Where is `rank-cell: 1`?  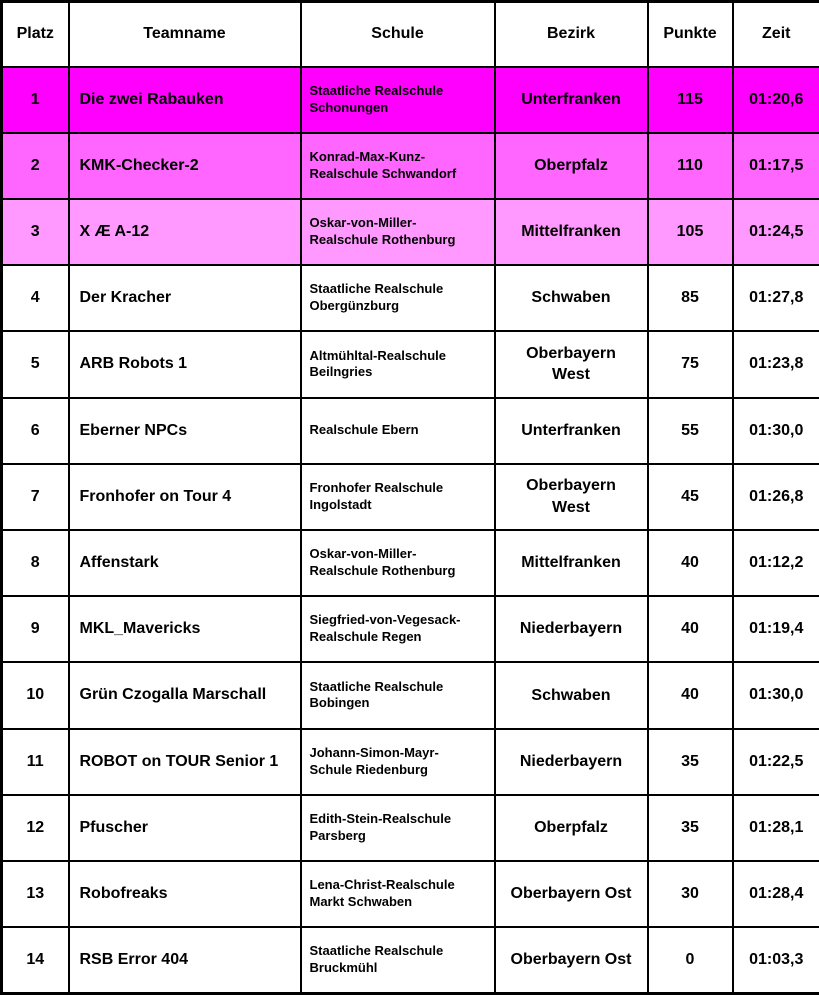 rank-cell: 1 is located at coordinates (35, 99).